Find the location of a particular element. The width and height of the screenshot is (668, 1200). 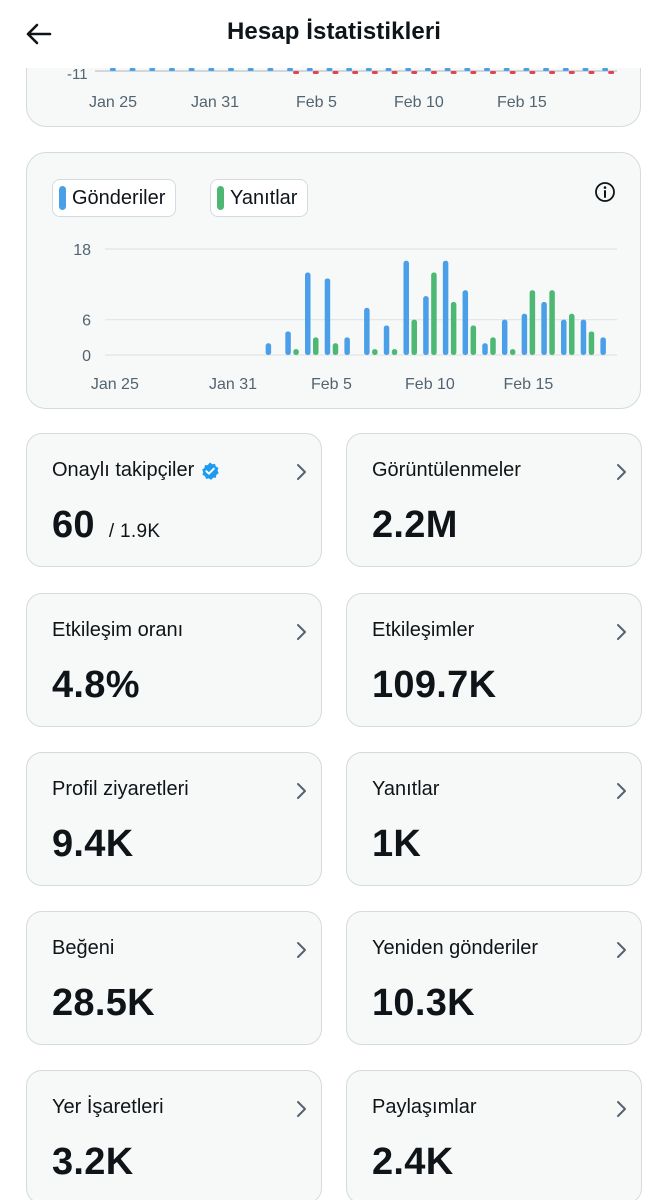

legend-posts-label: Gönderiler is located at coordinates (119, 197).